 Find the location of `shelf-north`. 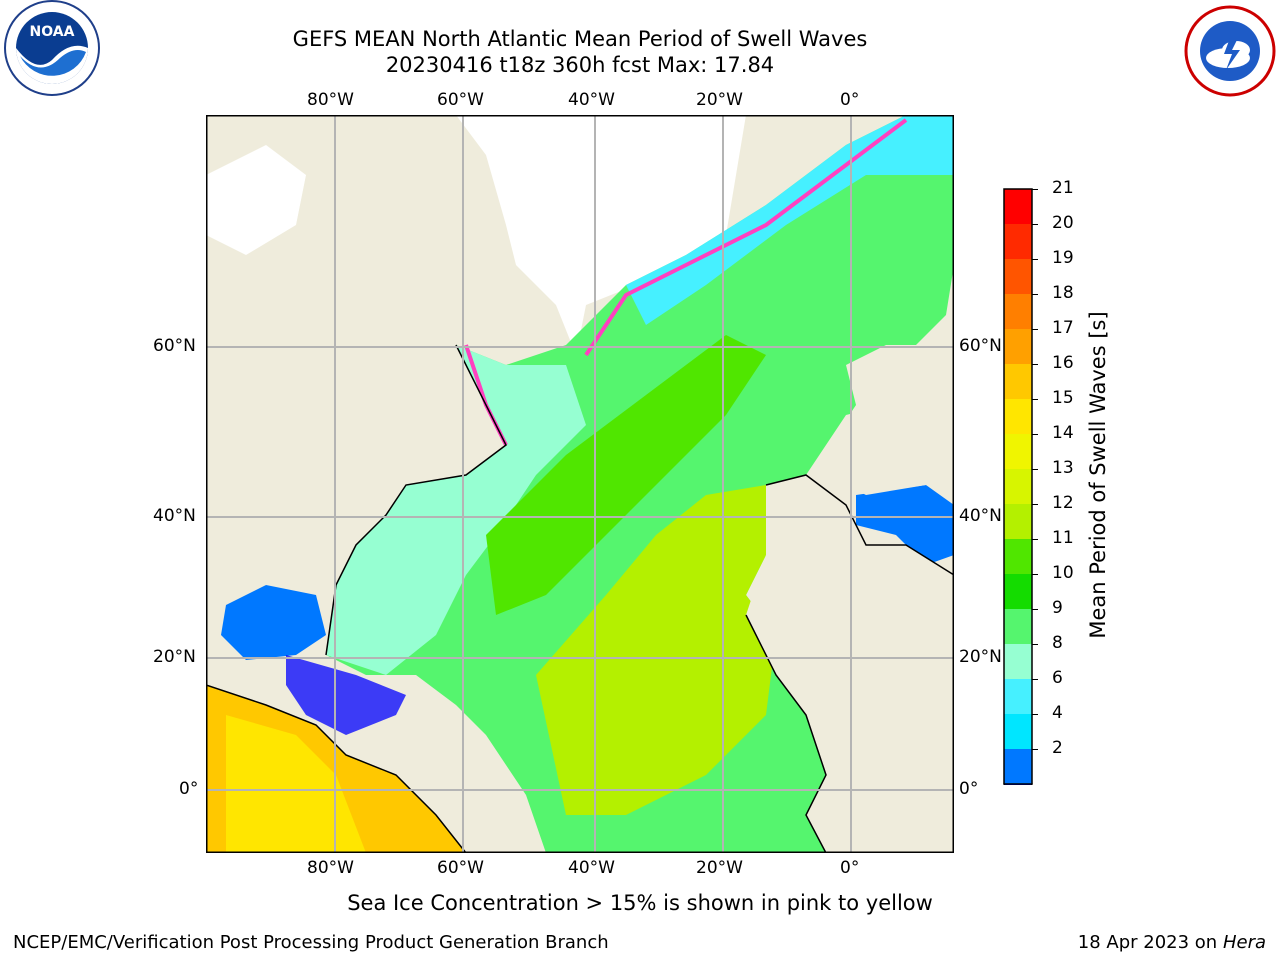

shelf-north is located at coordinates (790, 220).